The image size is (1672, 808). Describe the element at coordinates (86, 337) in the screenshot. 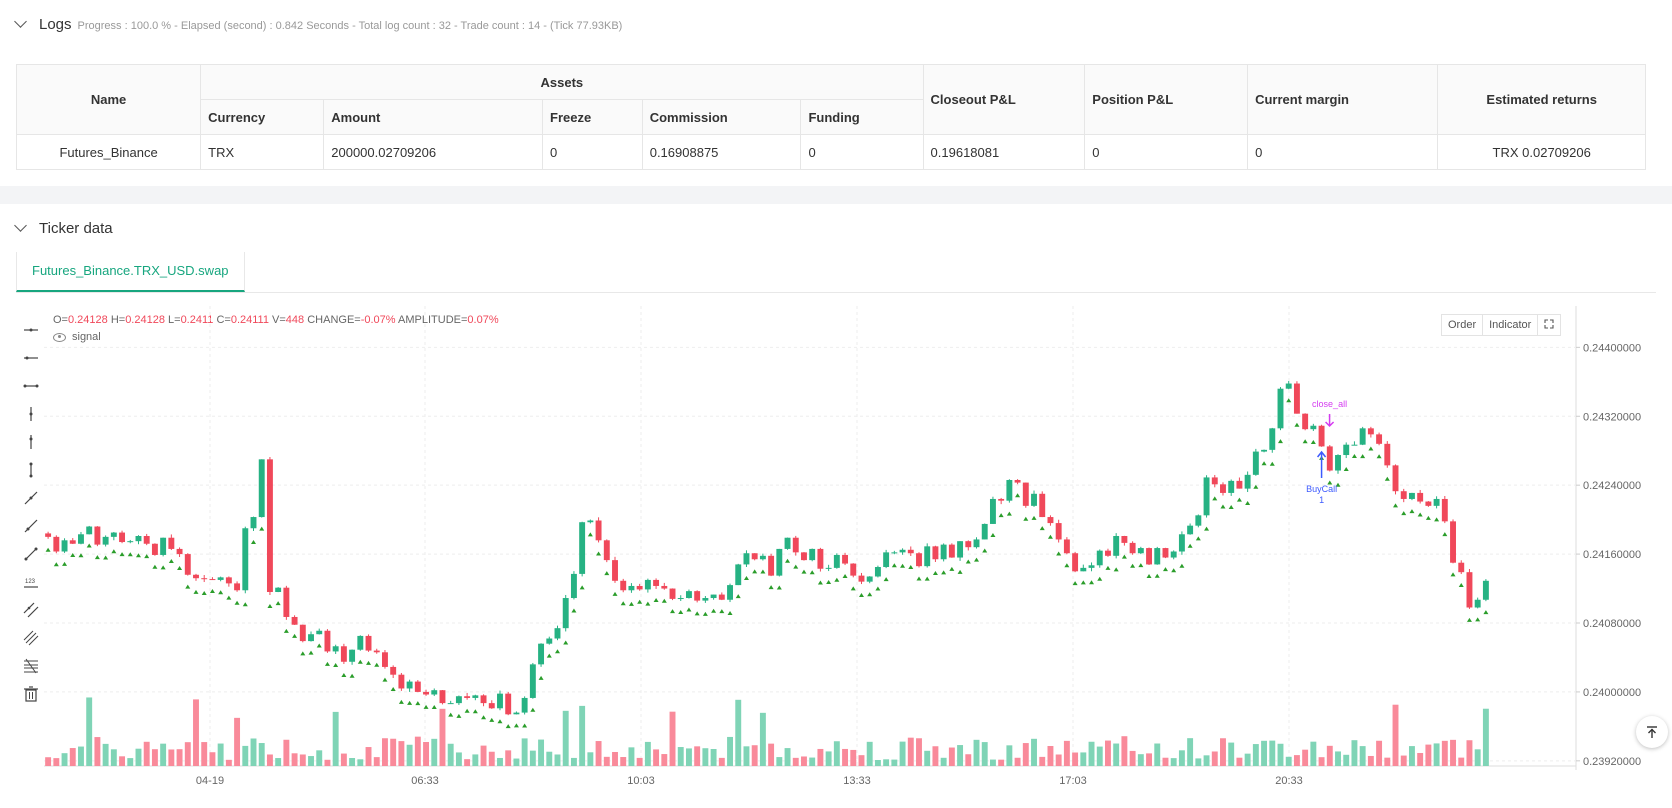

I see `signal-label: signal` at that location.